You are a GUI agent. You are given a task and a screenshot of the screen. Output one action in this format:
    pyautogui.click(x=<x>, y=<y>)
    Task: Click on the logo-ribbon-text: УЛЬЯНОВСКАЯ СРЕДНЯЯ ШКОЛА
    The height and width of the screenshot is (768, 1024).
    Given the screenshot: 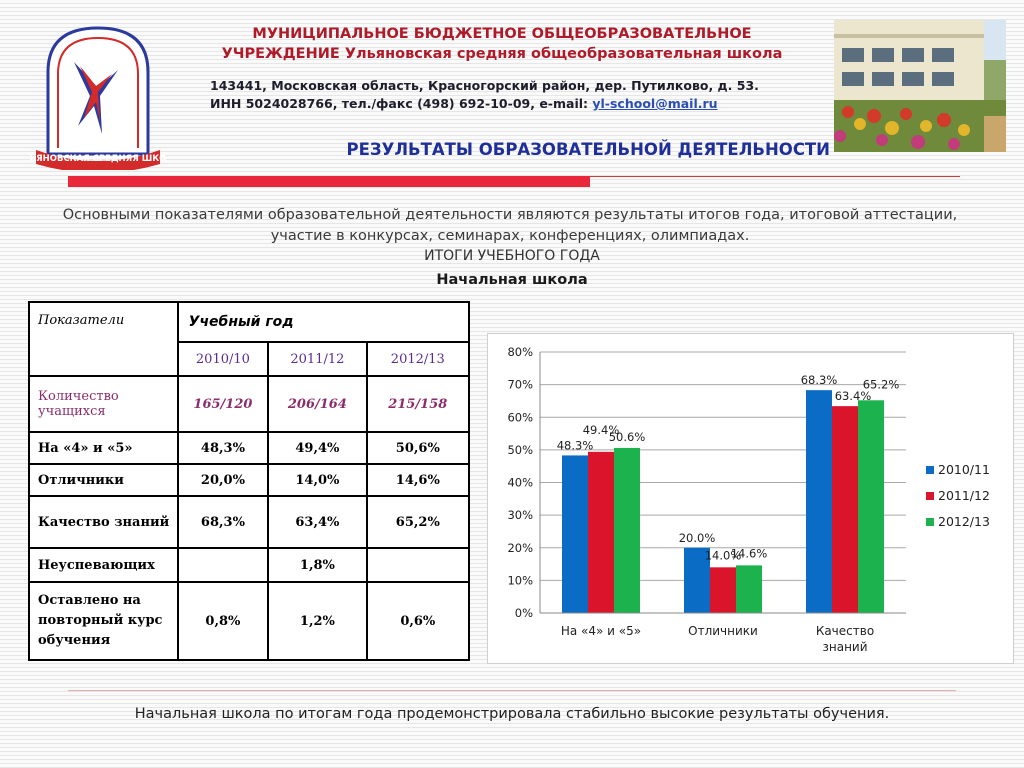 What is the action you would take?
    pyautogui.click(x=98, y=159)
    